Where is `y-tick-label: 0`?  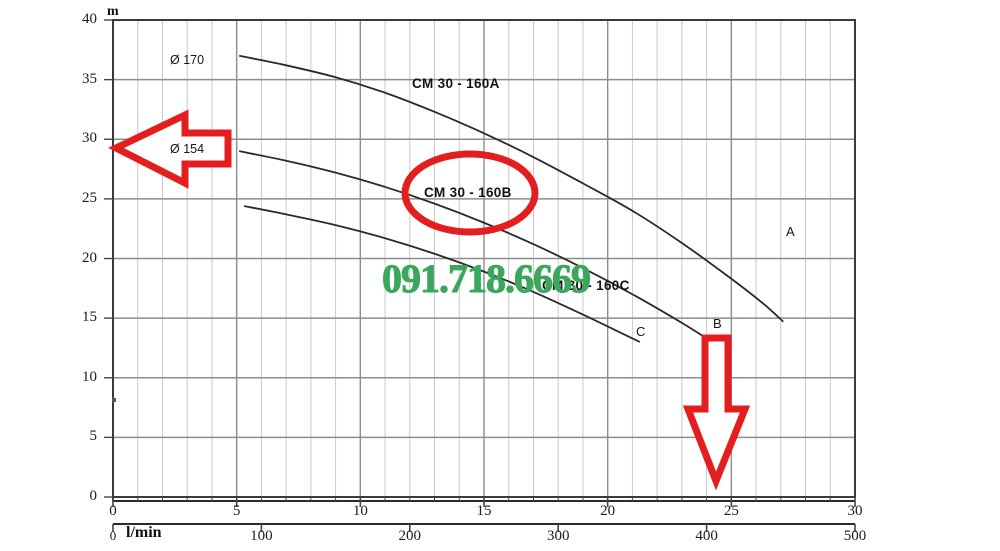 y-tick-label: 0 is located at coordinates (93, 496).